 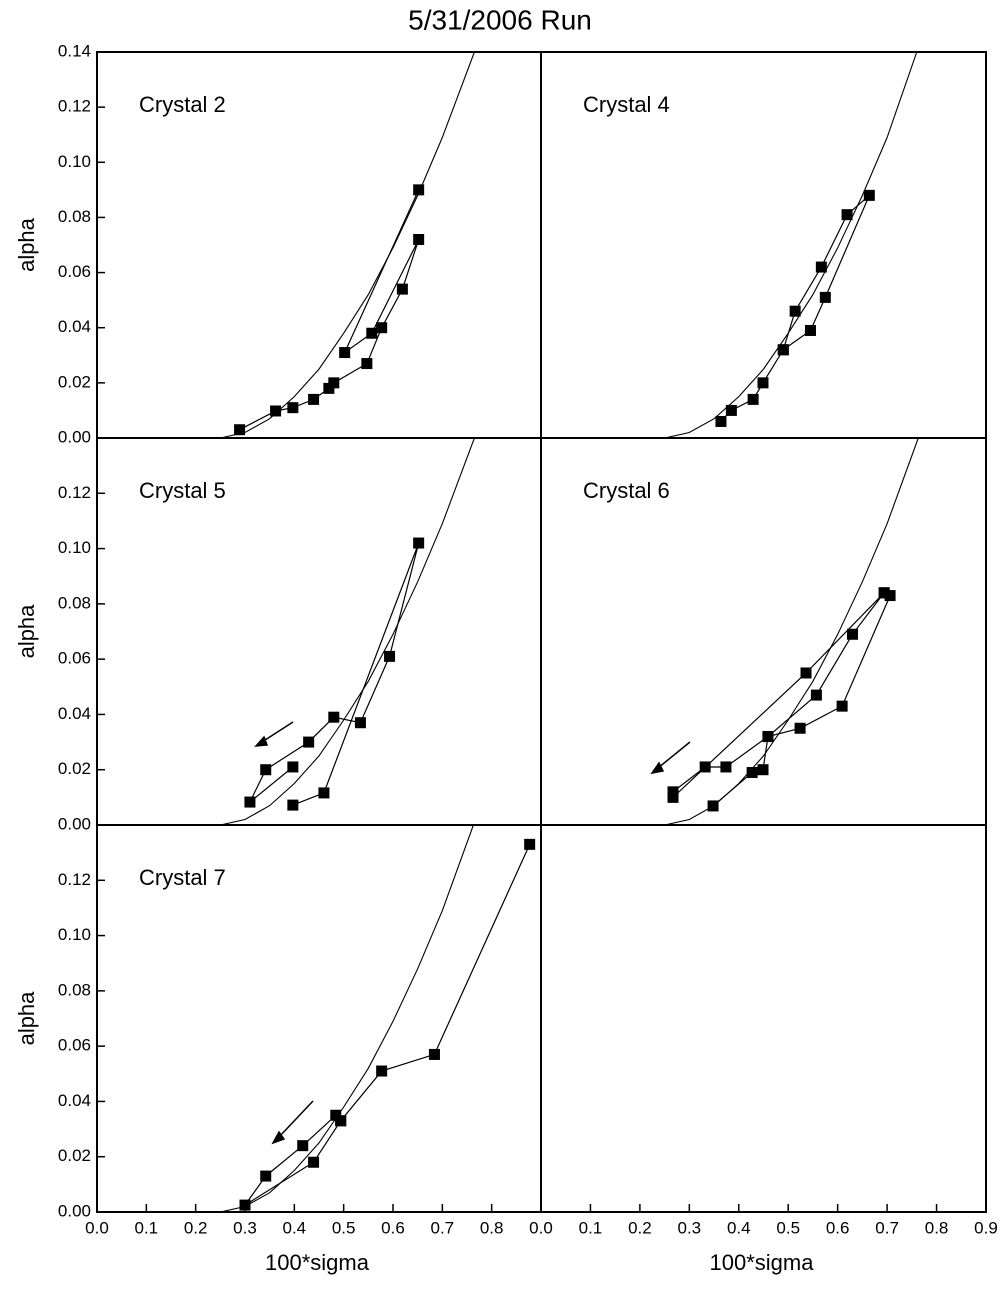 What do you see at coordinates (147, 1227) in the screenshot?
I see `x-tick-label: 0.1` at bounding box center [147, 1227].